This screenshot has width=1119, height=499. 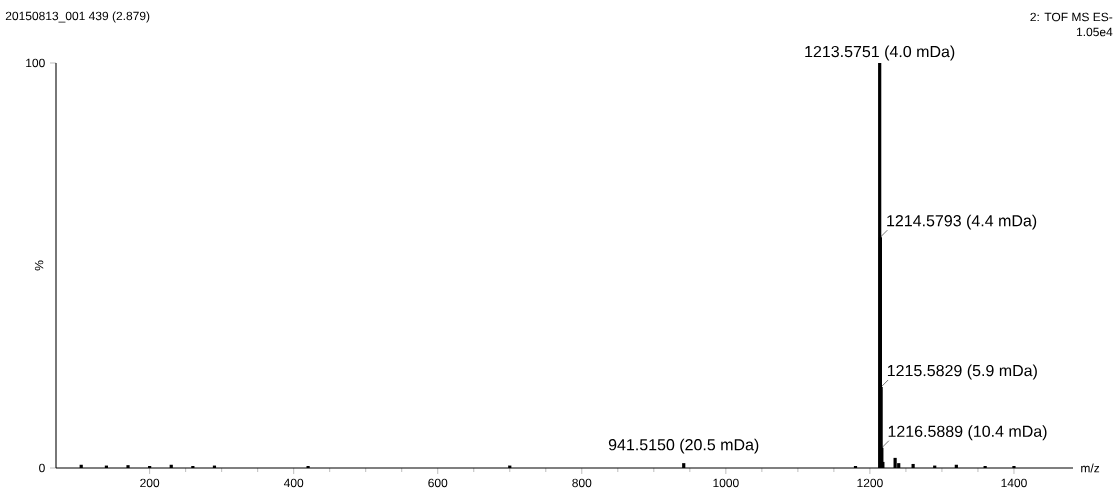 What do you see at coordinates (962, 222) in the screenshot?
I see `annotation: 1214.5793 (4.4 mDa)` at bounding box center [962, 222].